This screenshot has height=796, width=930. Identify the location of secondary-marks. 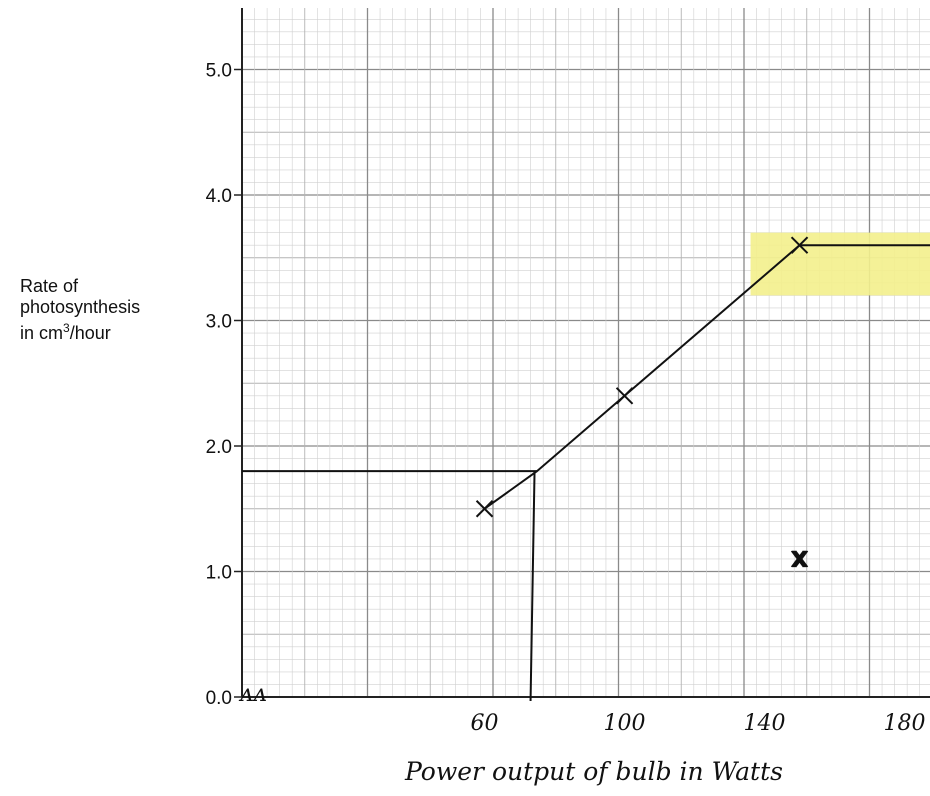
(799, 559).